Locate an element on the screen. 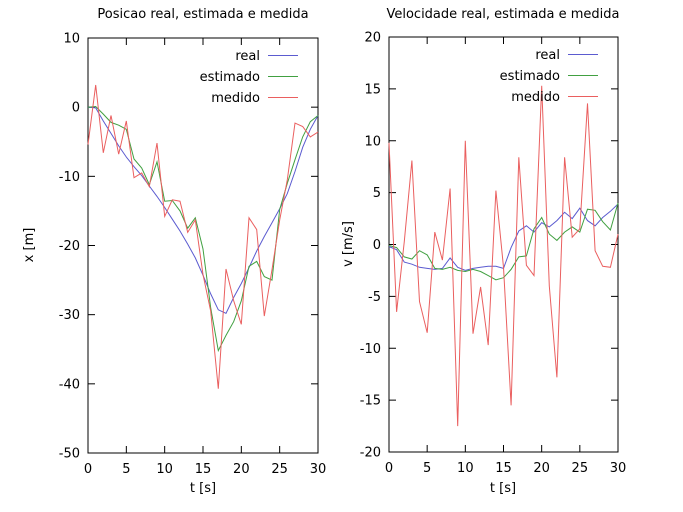 This screenshot has height=512, width=683. y-tick-label: -50 is located at coordinates (69, 454).